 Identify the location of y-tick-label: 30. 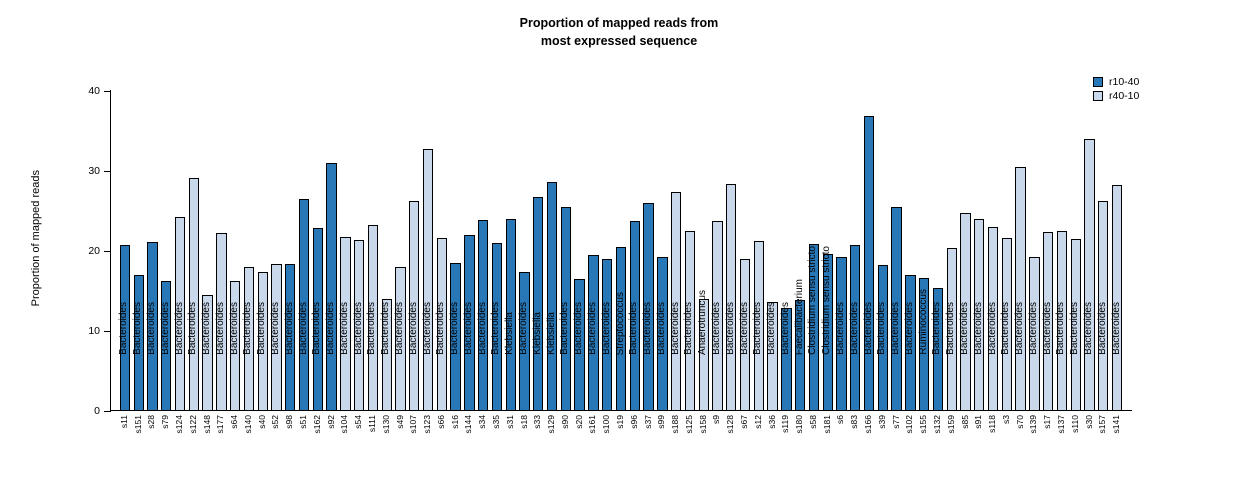
(94, 170).